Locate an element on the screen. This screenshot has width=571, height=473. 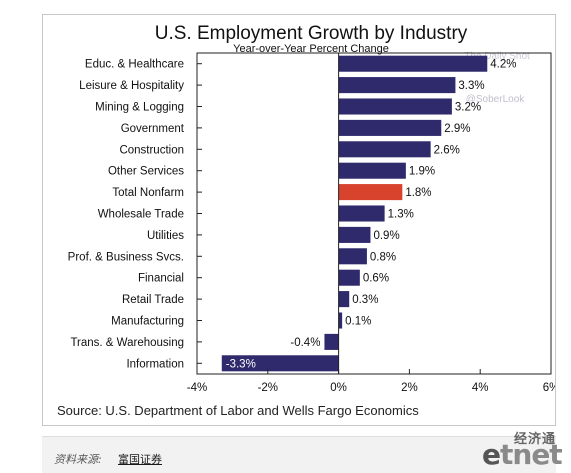
category-label: Government is located at coordinates (153, 129).